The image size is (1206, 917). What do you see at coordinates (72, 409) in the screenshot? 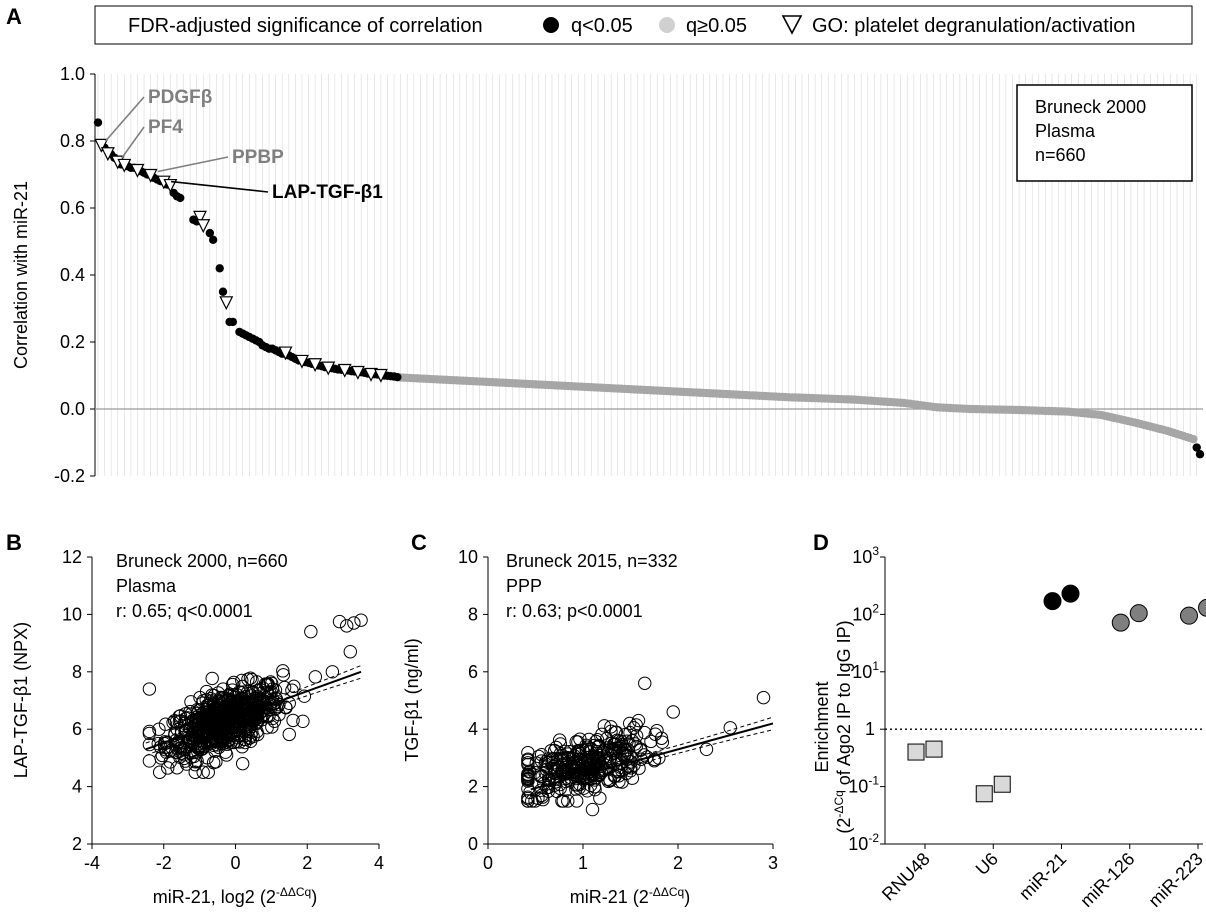
I see `y-tick-label: 0.0` at bounding box center [72, 409].